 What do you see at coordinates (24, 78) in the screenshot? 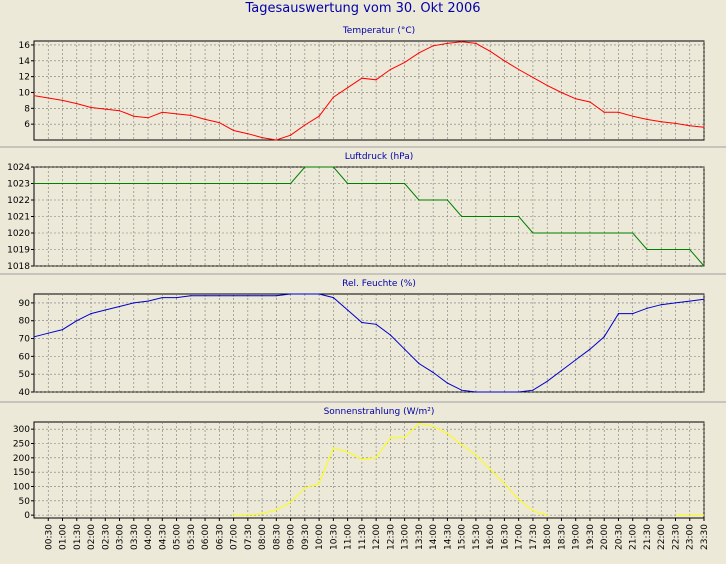
I see `y-tick-label: 12` at bounding box center [24, 78].